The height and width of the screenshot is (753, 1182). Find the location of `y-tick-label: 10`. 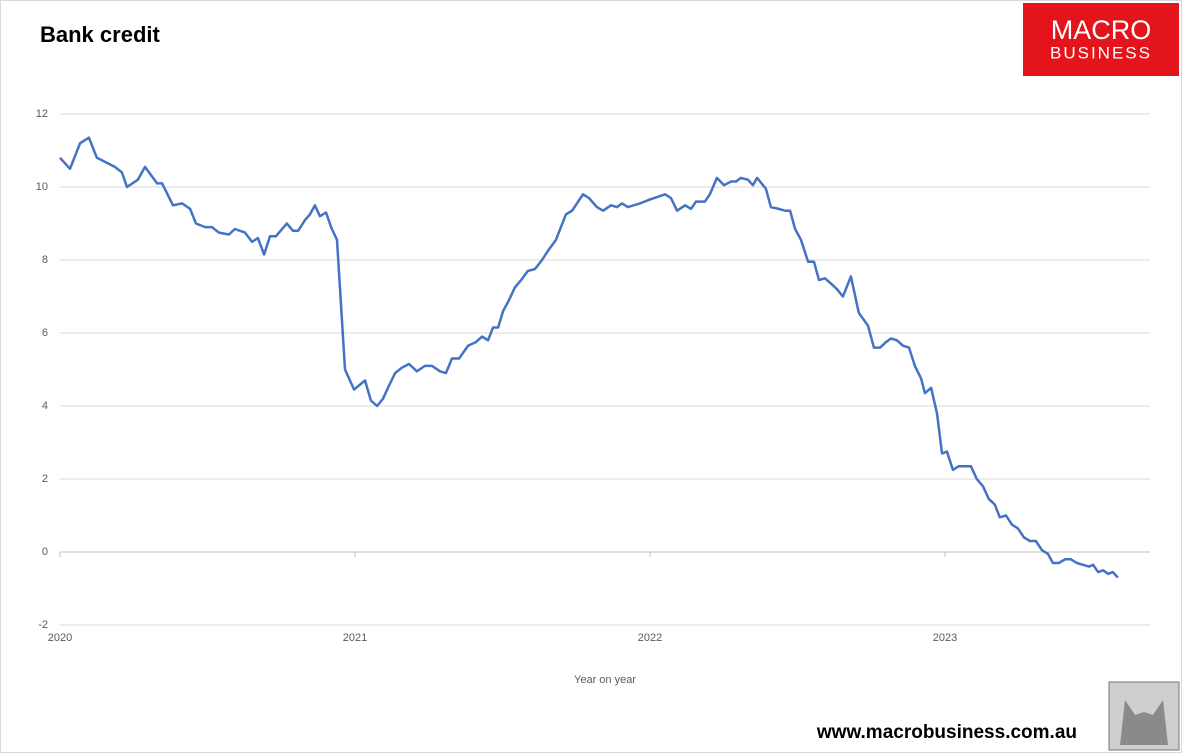

y-tick-label: 10 is located at coordinates (42, 187).